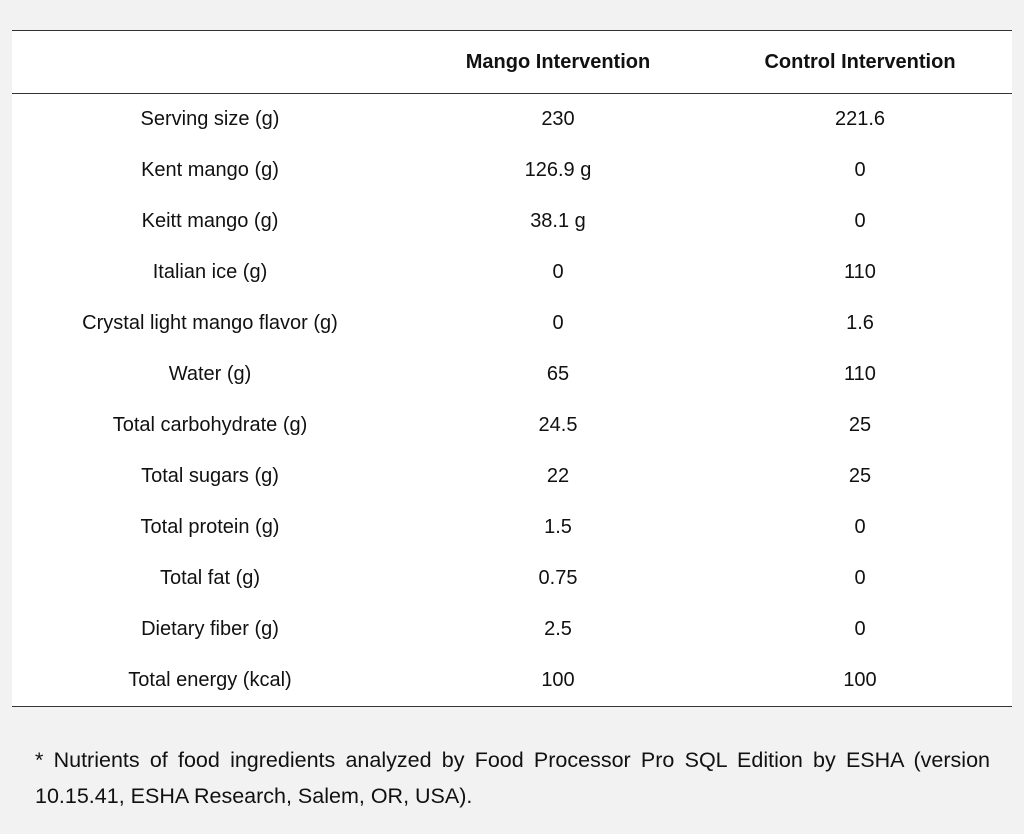 The image size is (1024, 834). Describe the element at coordinates (558, 425) in the screenshot. I see `mango-value: 24.5` at that location.